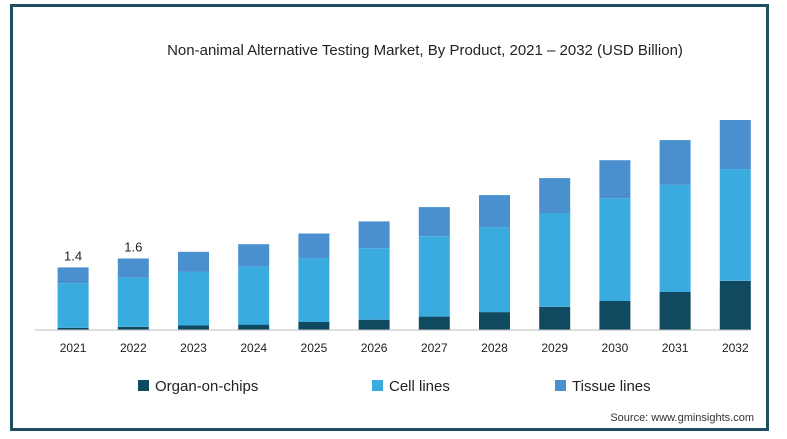 The height and width of the screenshot is (439, 787). Describe the element at coordinates (206, 386) in the screenshot. I see `legend-label-organ-on-chips: Organ-on-chips` at that location.